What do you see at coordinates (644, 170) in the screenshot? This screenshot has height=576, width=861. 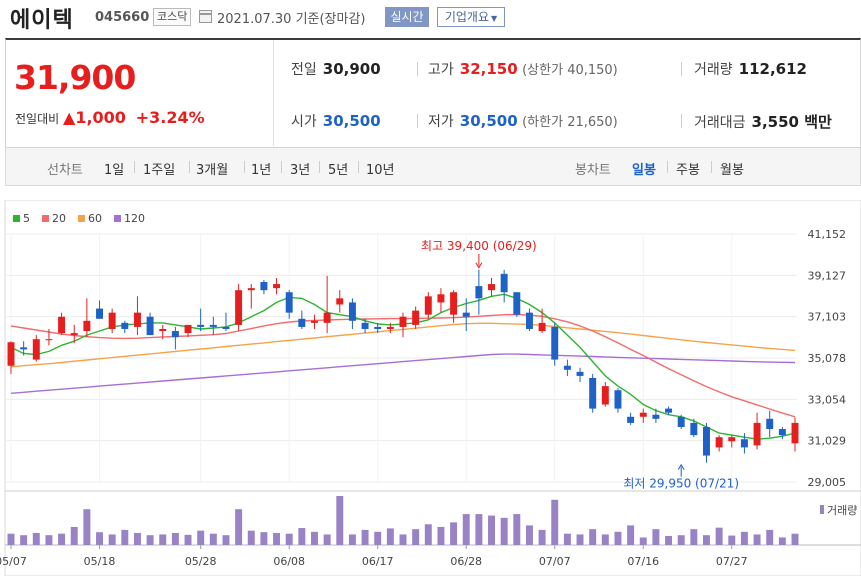 I see `candle-daily: 일봉` at bounding box center [644, 170].